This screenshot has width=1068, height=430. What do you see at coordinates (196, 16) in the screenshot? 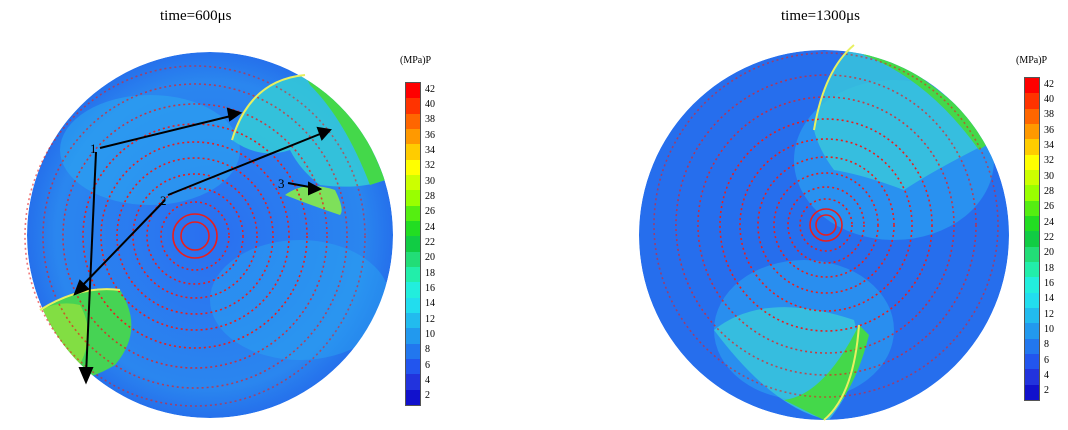
I see `panel-title: time=600μs` at bounding box center [196, 16].